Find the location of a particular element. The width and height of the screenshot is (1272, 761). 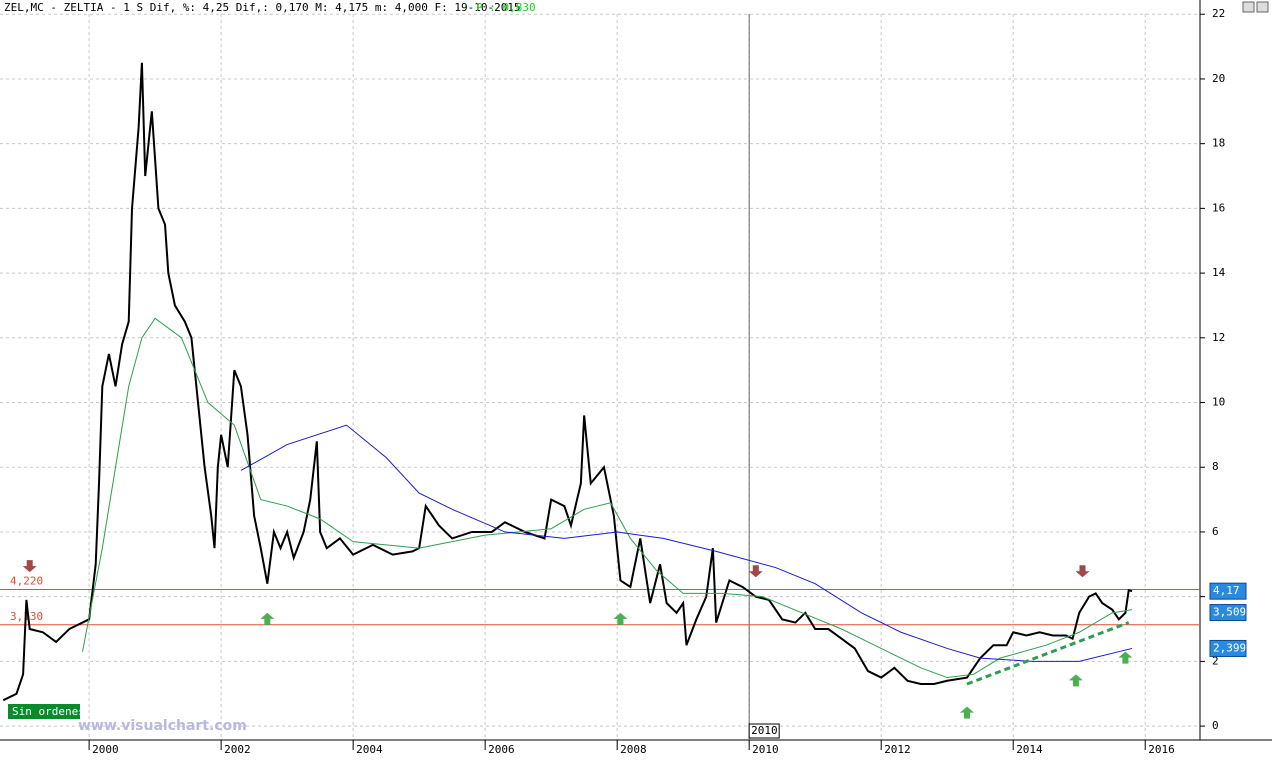

y-tick-label: 6 is located at coordinates (1215, 531).